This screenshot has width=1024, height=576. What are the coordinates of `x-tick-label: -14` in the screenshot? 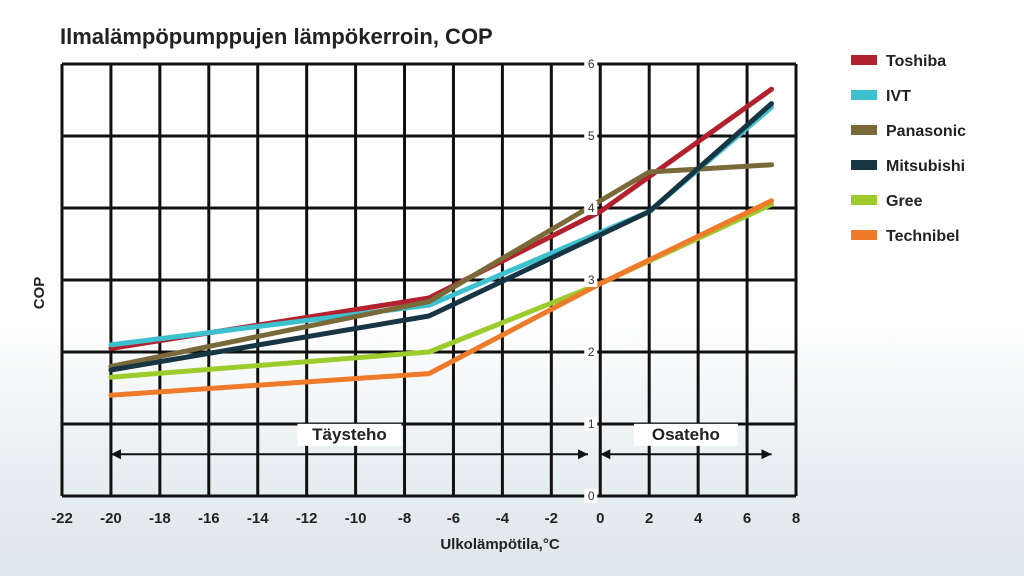 It's located at (258, 518).